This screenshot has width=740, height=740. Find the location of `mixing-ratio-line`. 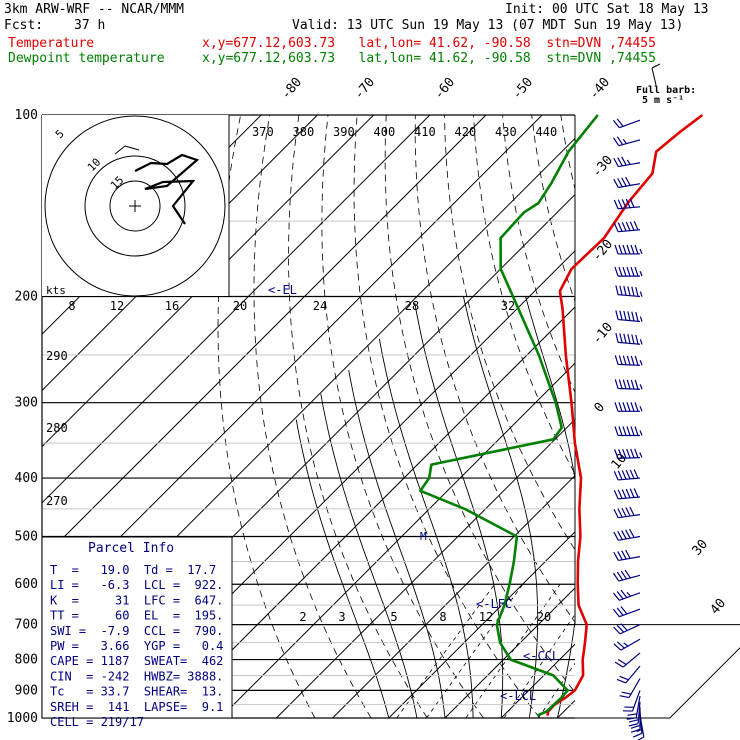

mixing-ratio-line is located at coordinates (627, 651).